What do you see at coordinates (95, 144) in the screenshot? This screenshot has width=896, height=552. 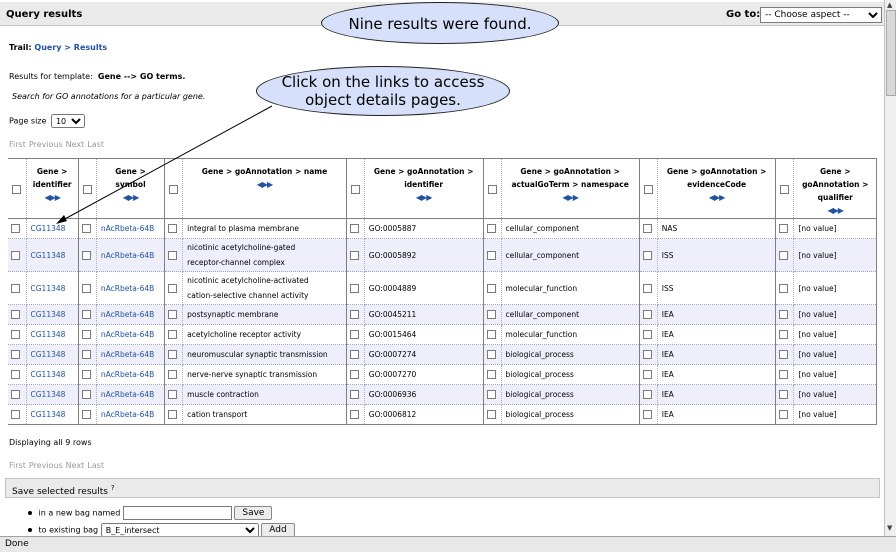 I see `pager-last: Last` at bounding box center [95, 144].